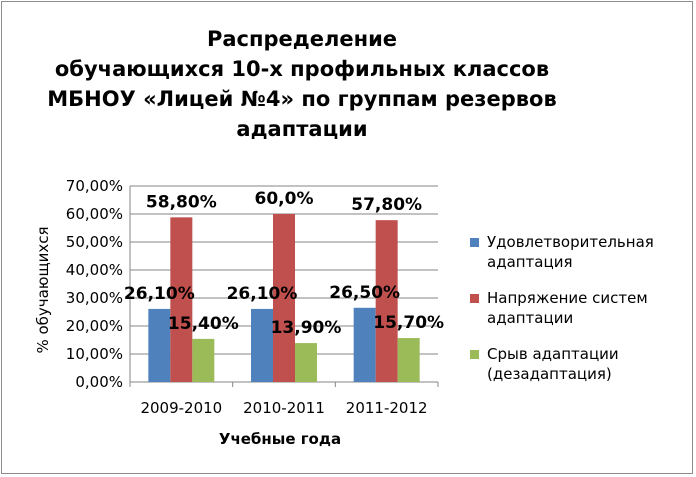 The width and height of the screenshot is (696, 477). What do you see at coordinates (570, 242) in the screenshot?
I see `legend-label-line: Удовлетворительная` at bounding box center [570, 242].